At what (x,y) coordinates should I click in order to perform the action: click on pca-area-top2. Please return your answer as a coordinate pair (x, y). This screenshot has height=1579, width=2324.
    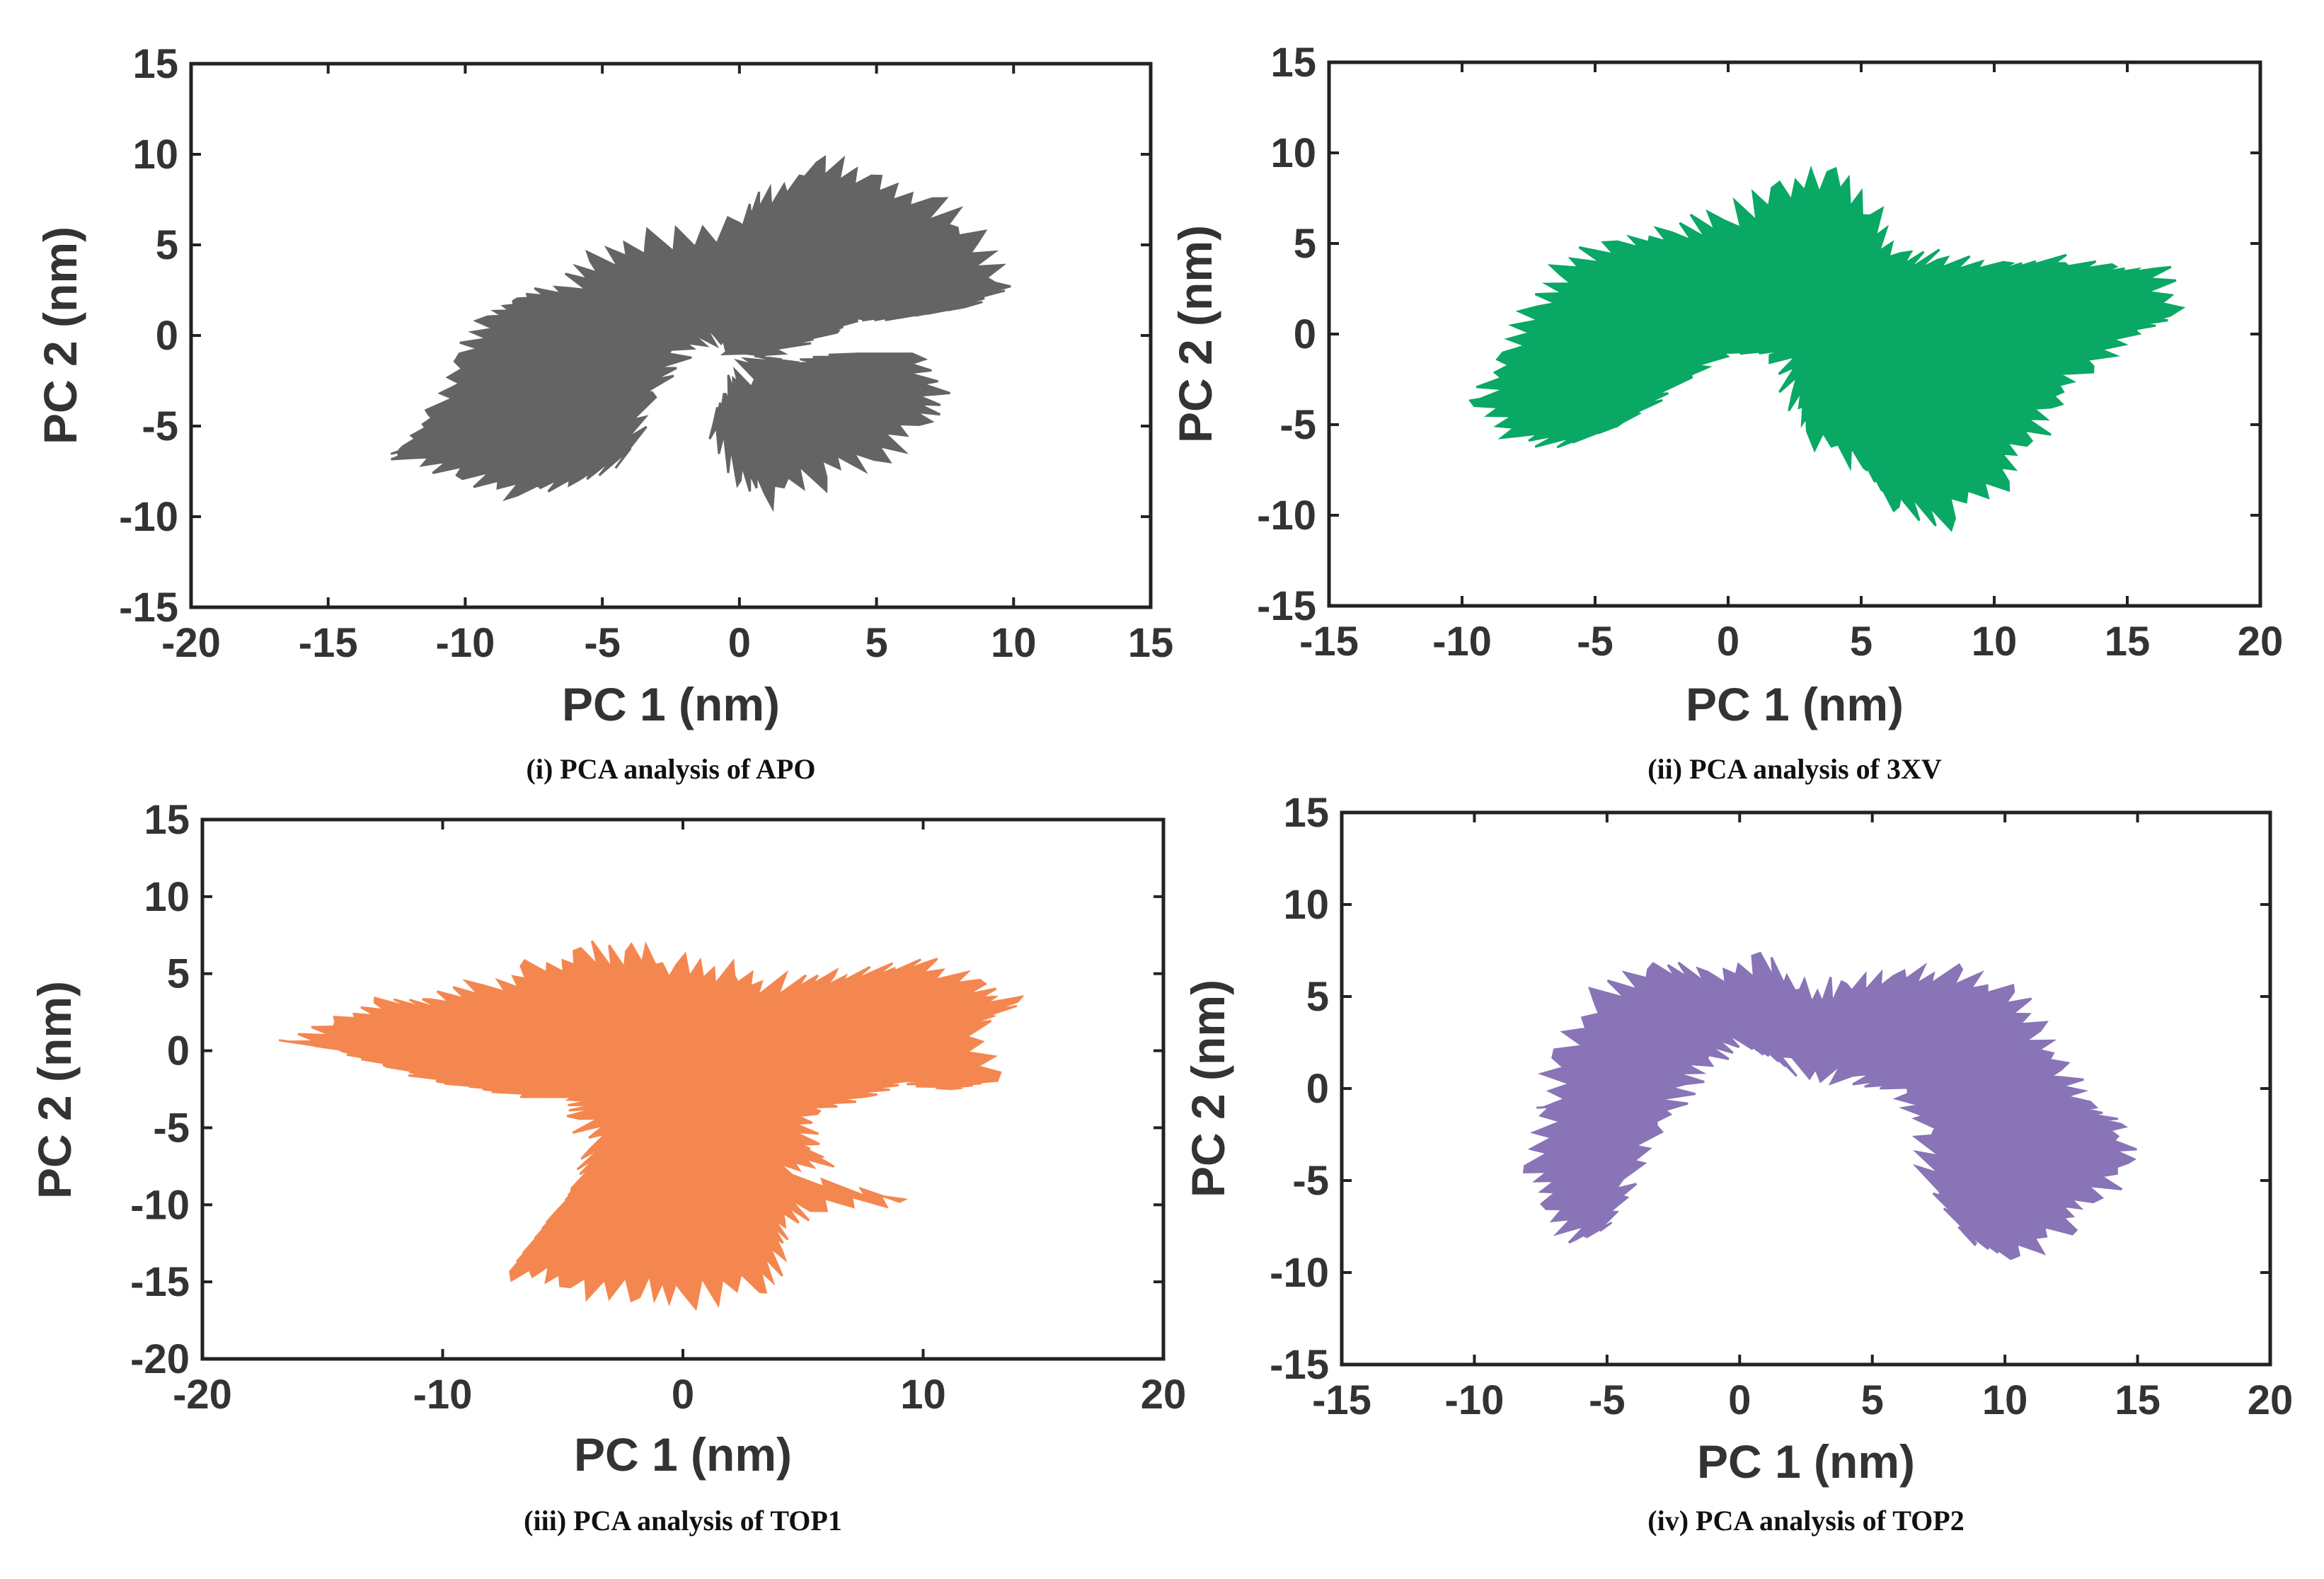
    Looking at the image, I should click on (1829, 1106).